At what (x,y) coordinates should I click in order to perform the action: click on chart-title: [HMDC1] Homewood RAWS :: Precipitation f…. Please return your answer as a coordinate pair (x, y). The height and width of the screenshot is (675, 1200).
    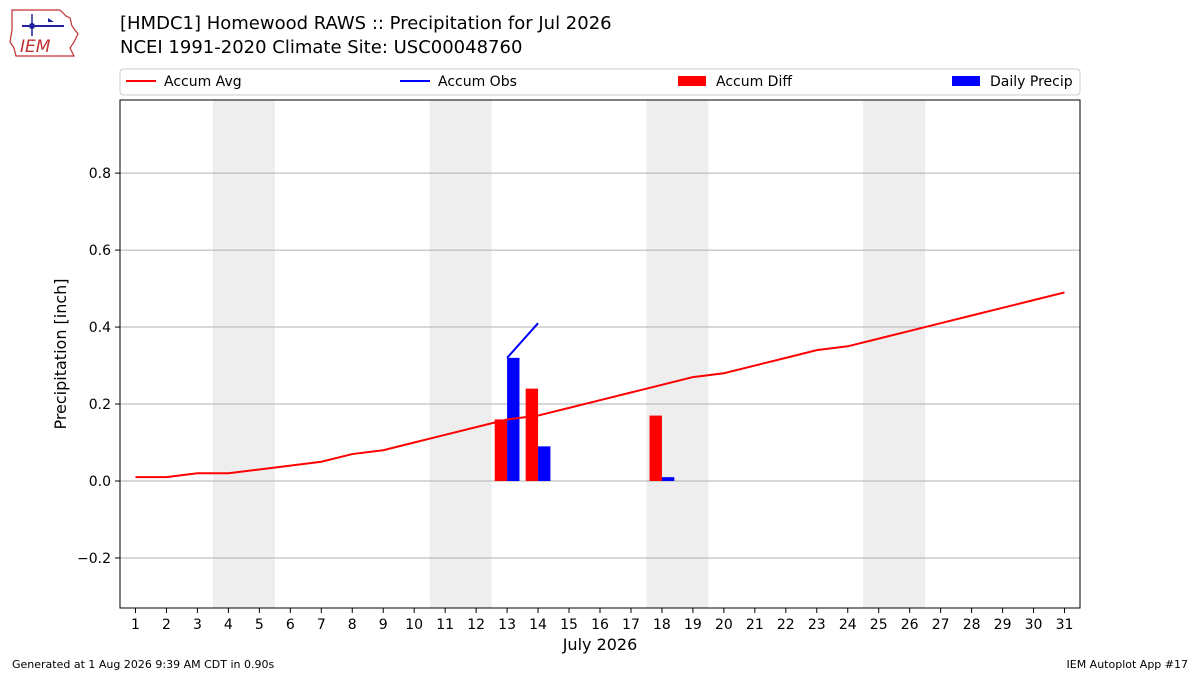
    Looking at the image, I should click on (366, 23).